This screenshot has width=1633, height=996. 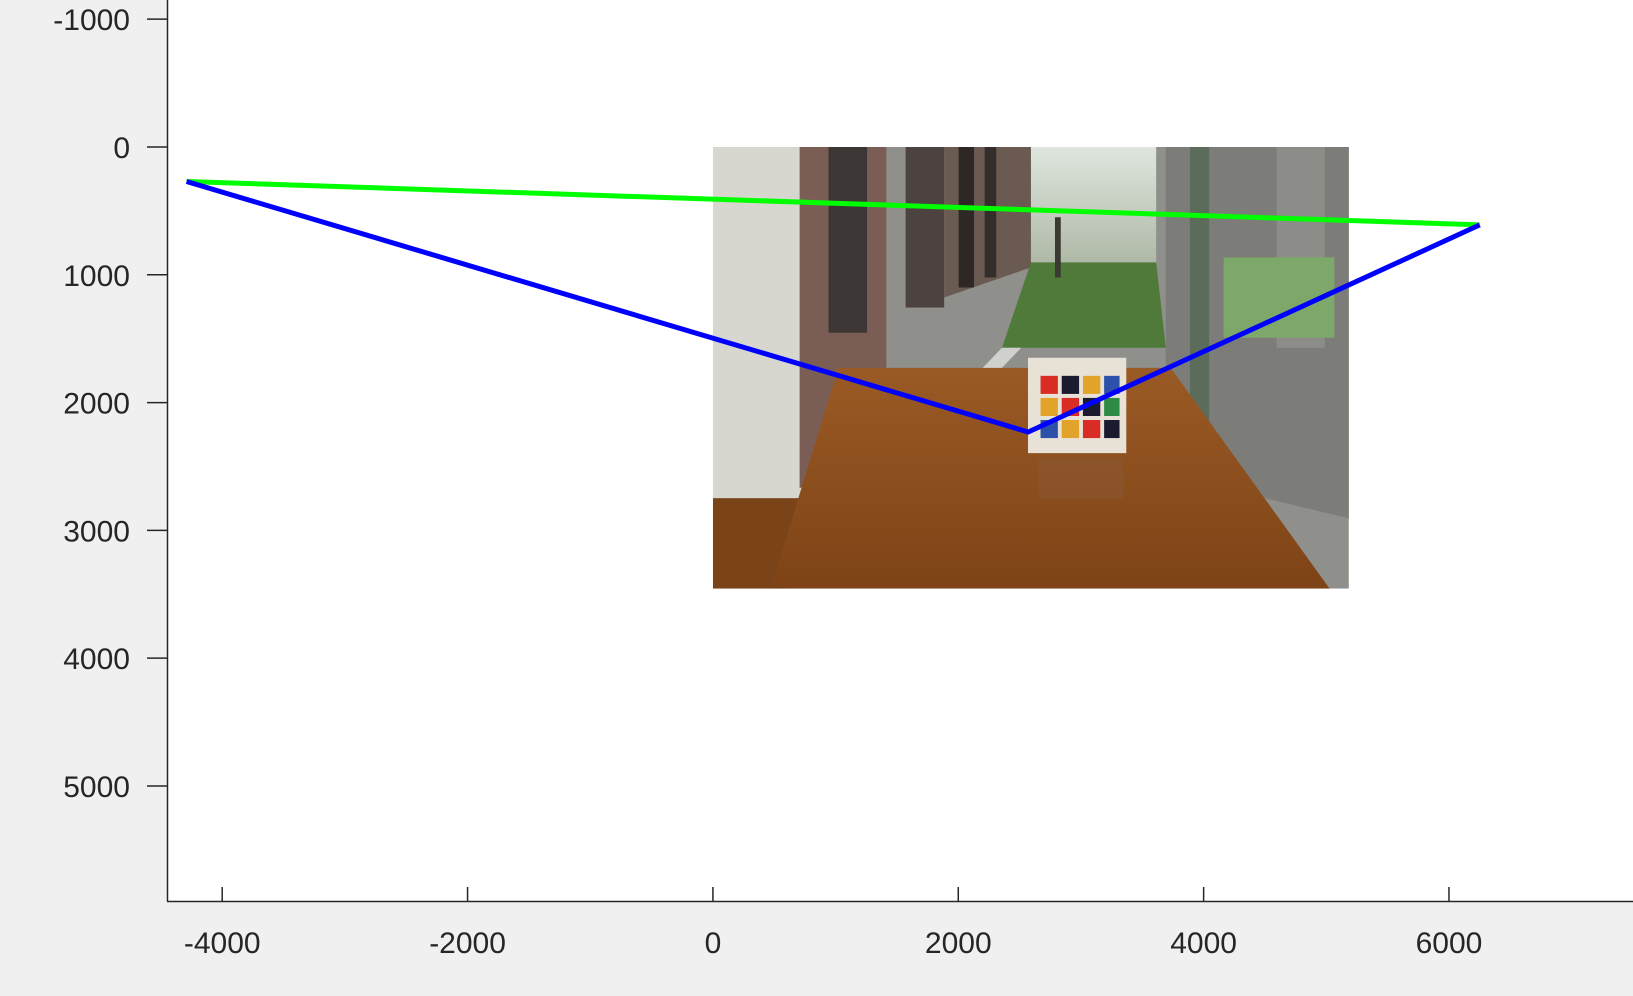 What do you see at coordinates (96, 787) in the screenshot?
I see `y-tick-label: 5000` at bounding box center [96, 787].